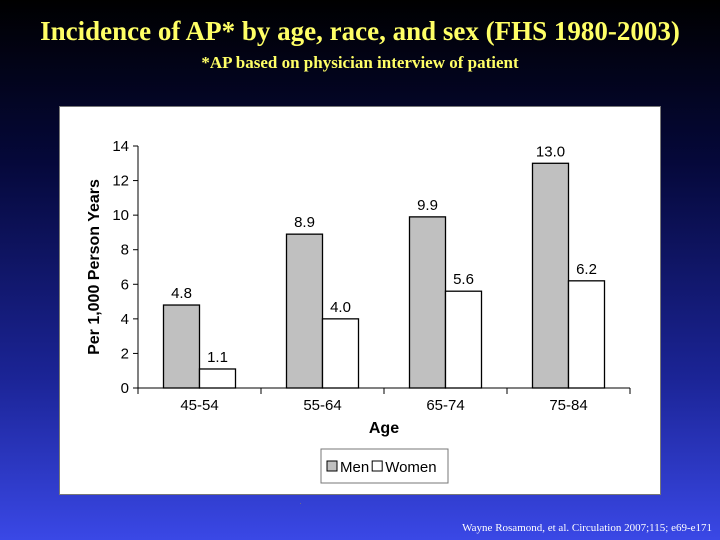  I want to click on data-label-women: 6.2, so click(586, 269).